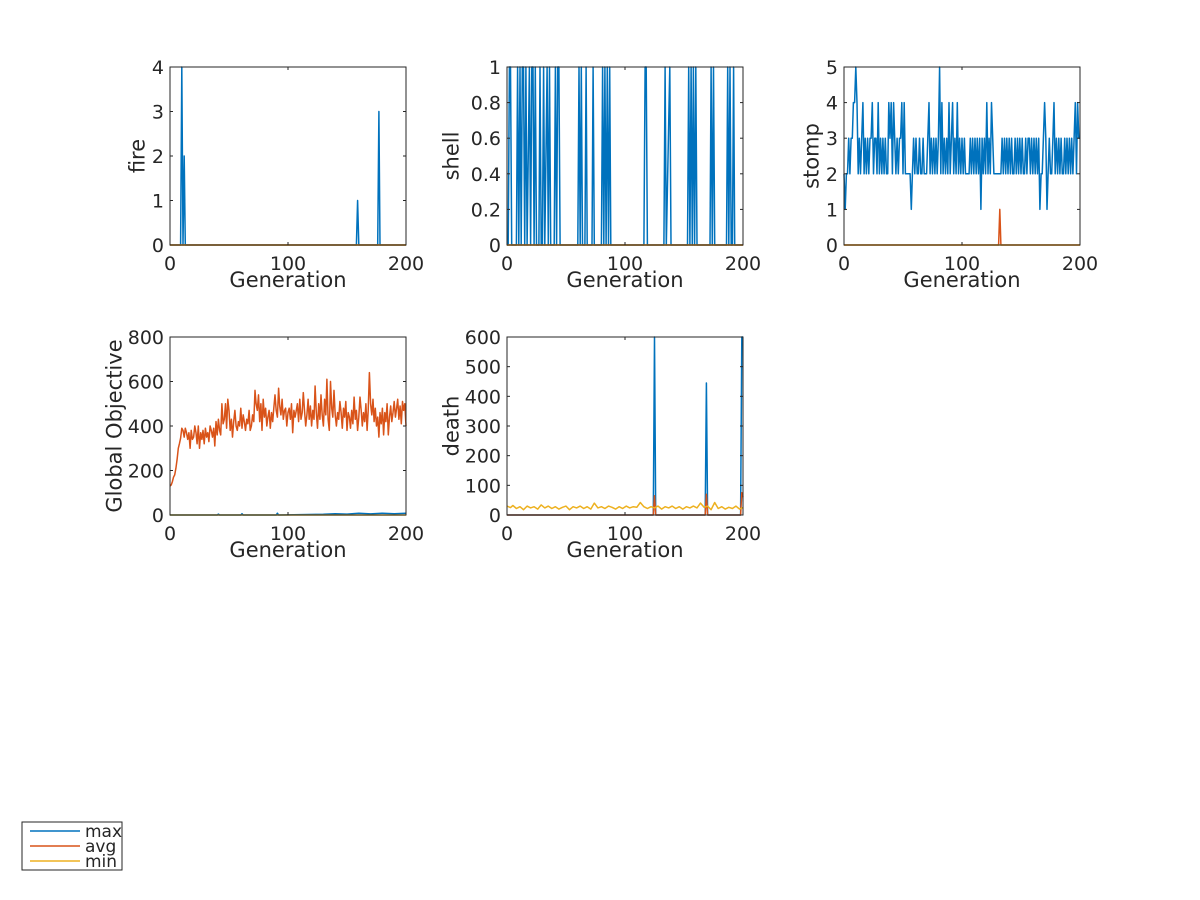  Describe the element at coordinates (812, 156) in the screenshot. I see `y-axis-title: stomp` at that location.